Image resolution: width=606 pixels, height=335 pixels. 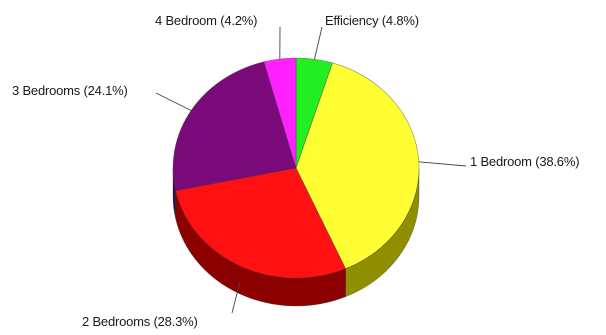 I want to click on slice-label: 3 Bedrooms (24.1%), so click(x=70, y=90).